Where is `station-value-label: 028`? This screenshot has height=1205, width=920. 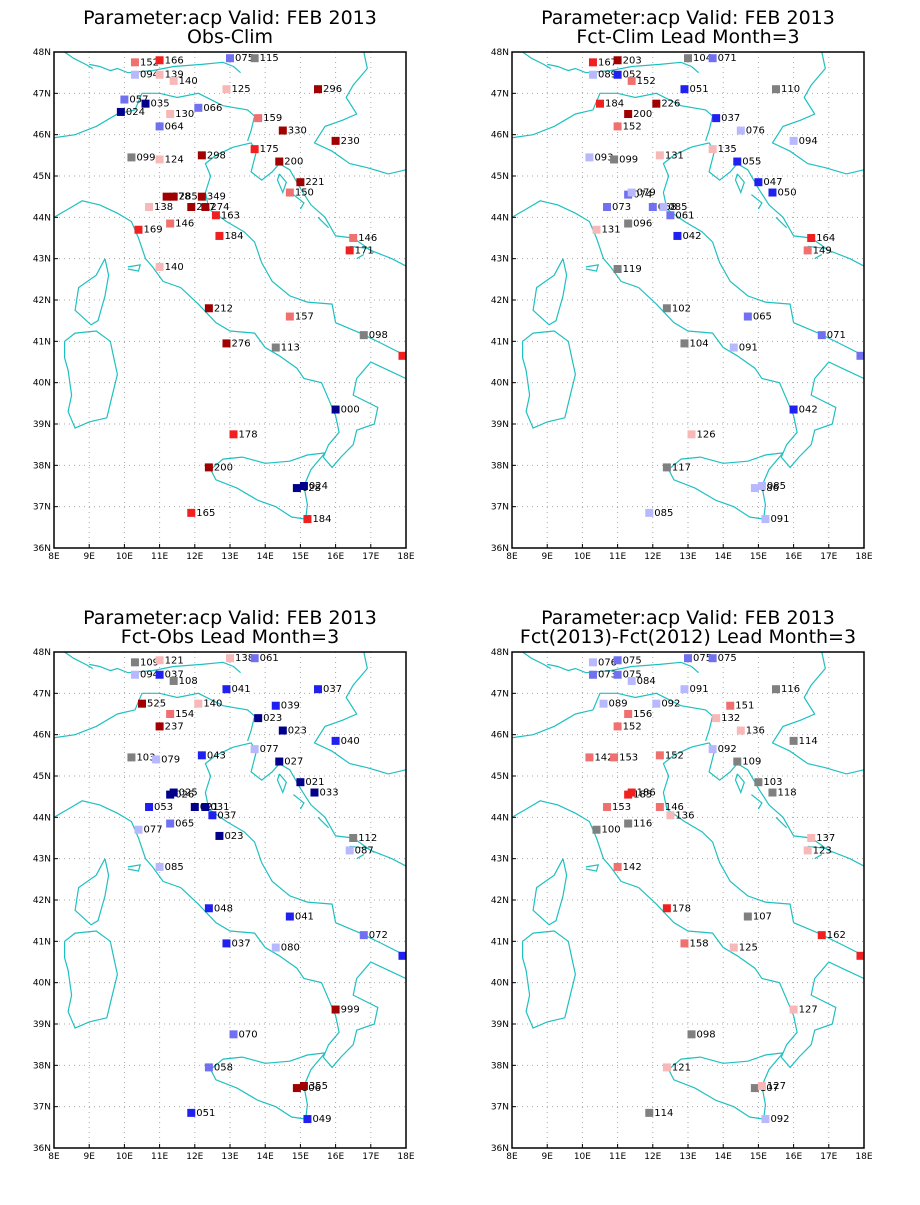 station-value-label: 028 is located at coordinates (311, 488).